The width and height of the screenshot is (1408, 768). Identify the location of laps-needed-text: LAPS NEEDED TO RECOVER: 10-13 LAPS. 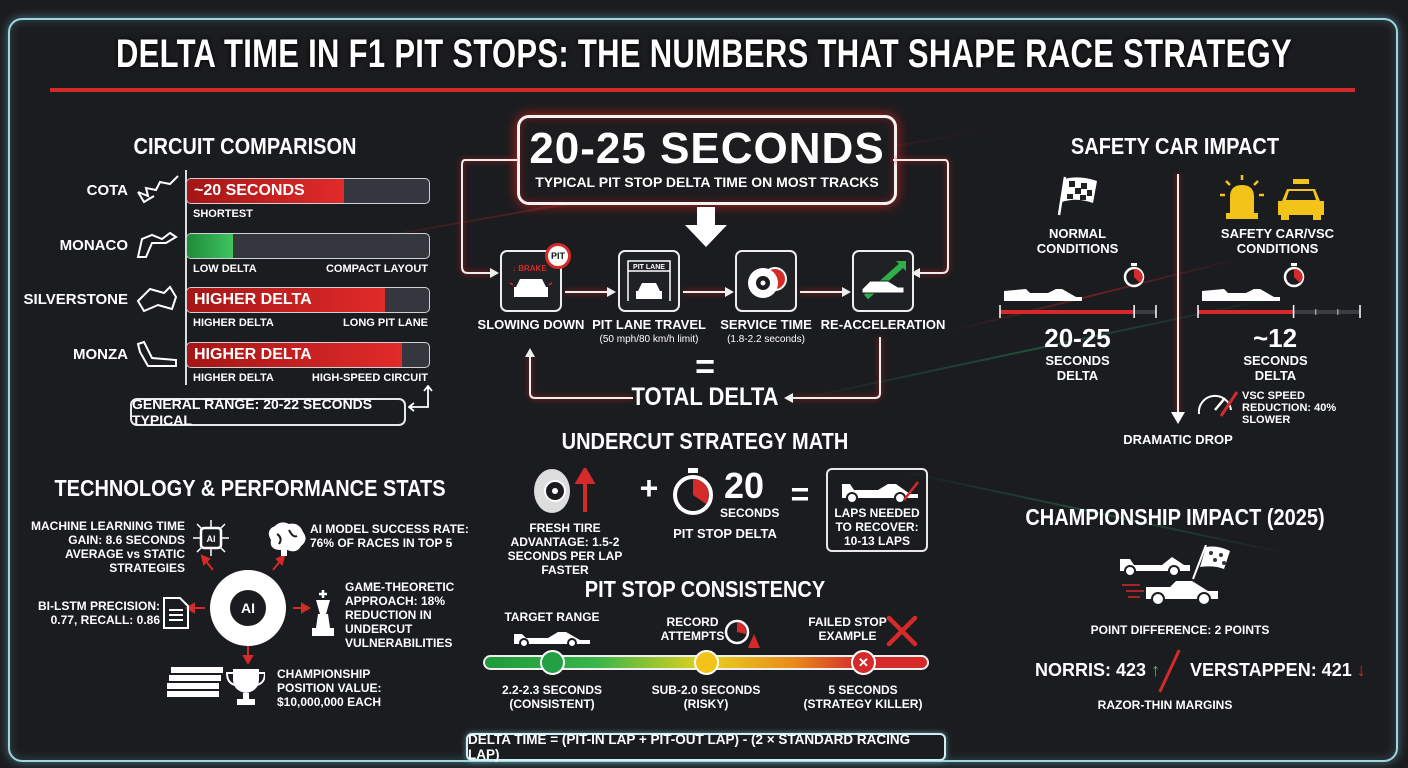
(877, 527).